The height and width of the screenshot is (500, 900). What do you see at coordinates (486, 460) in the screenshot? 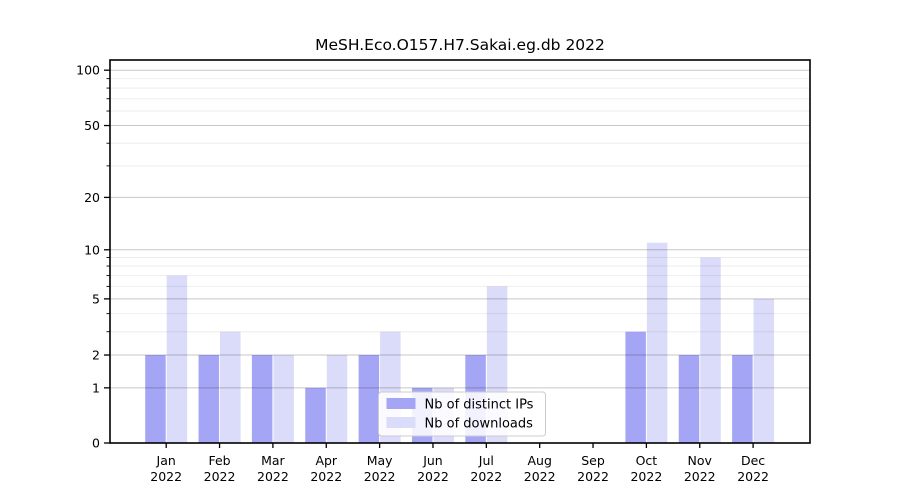
I see `x-tick-label-month-jul: Jul` at bounding box center [486, 460].